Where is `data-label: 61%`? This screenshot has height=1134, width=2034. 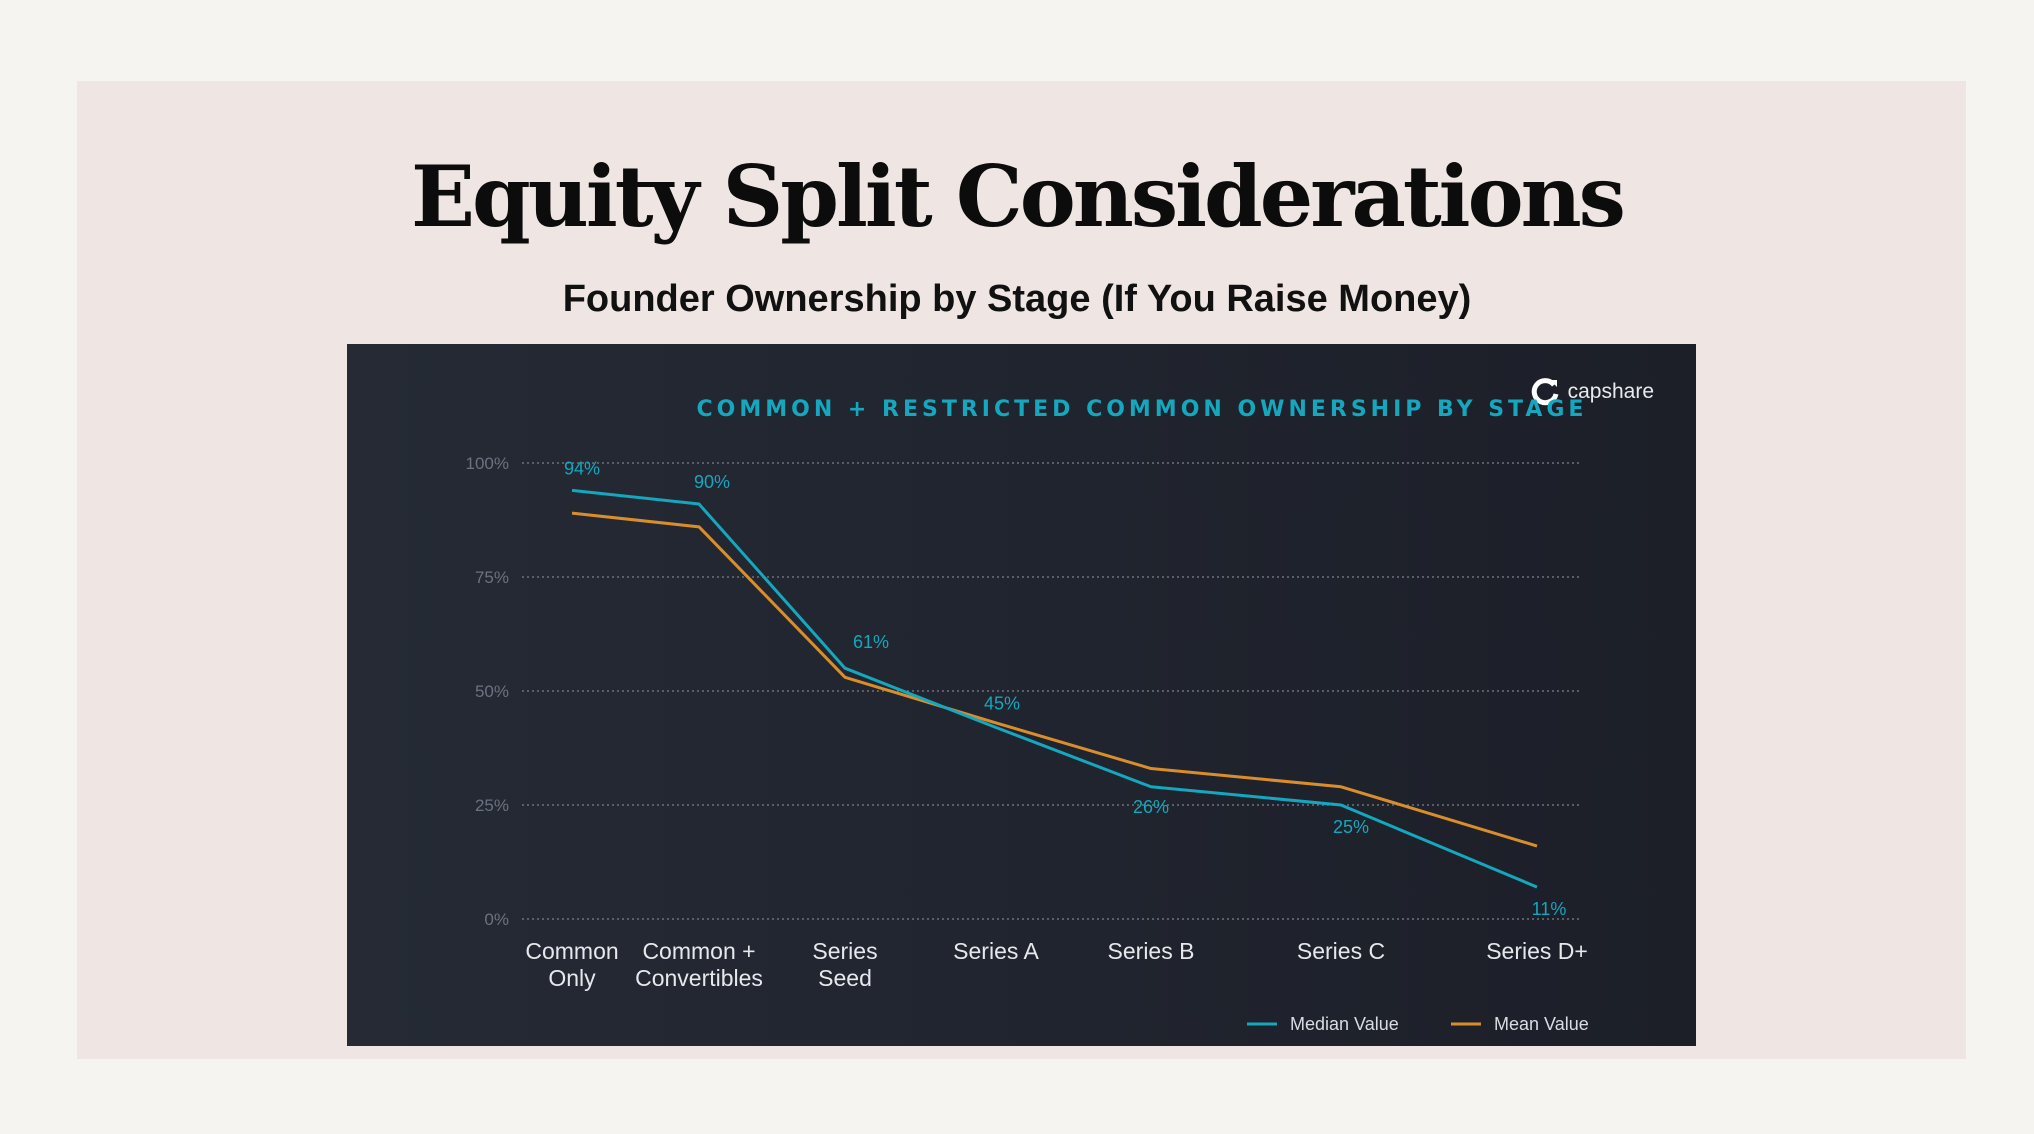 data-label: 61% is located at coordinates (871, 642).